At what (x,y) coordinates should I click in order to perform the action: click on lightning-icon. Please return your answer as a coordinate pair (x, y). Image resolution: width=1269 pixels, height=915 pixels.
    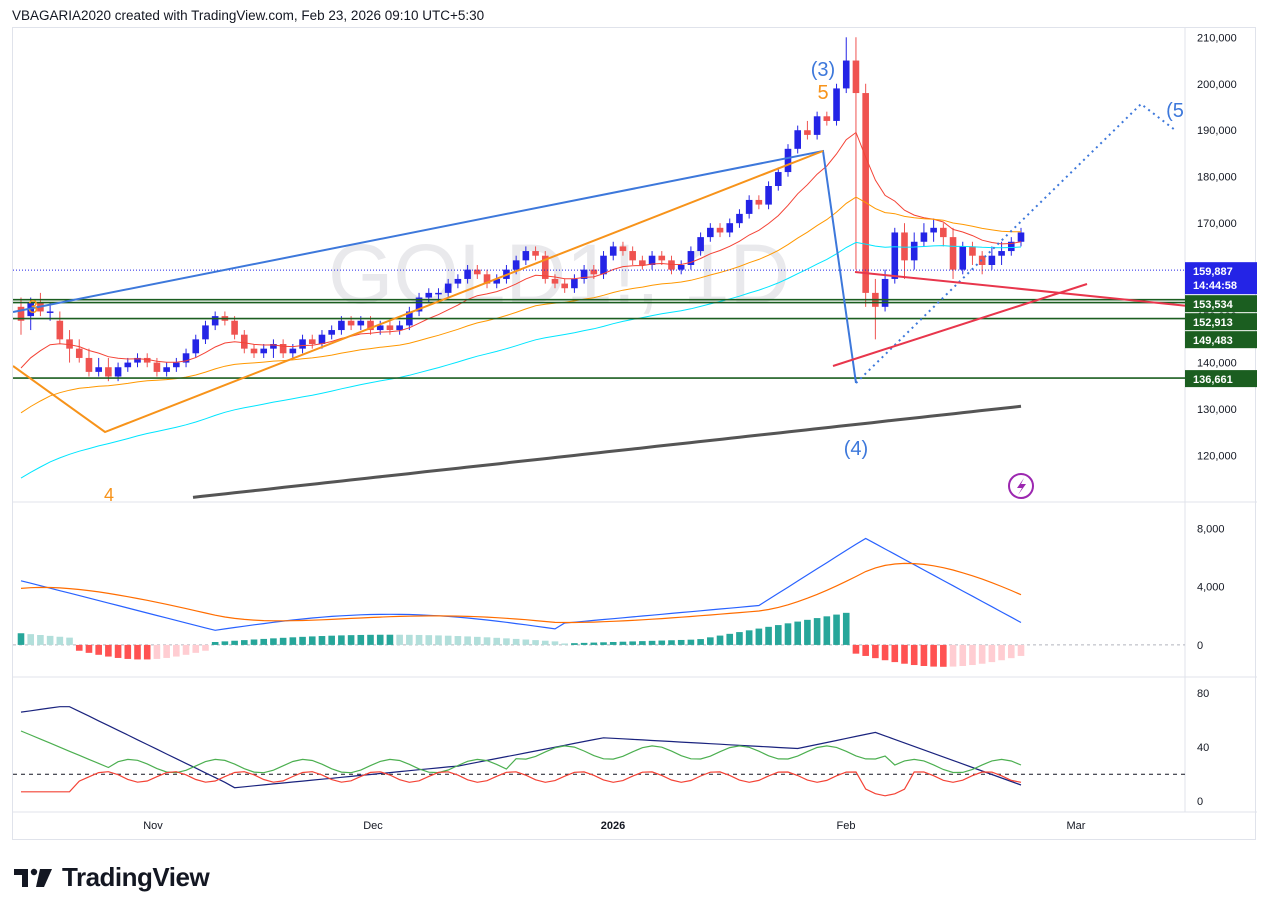
    Looking at the image, I should click on (1021, 486).